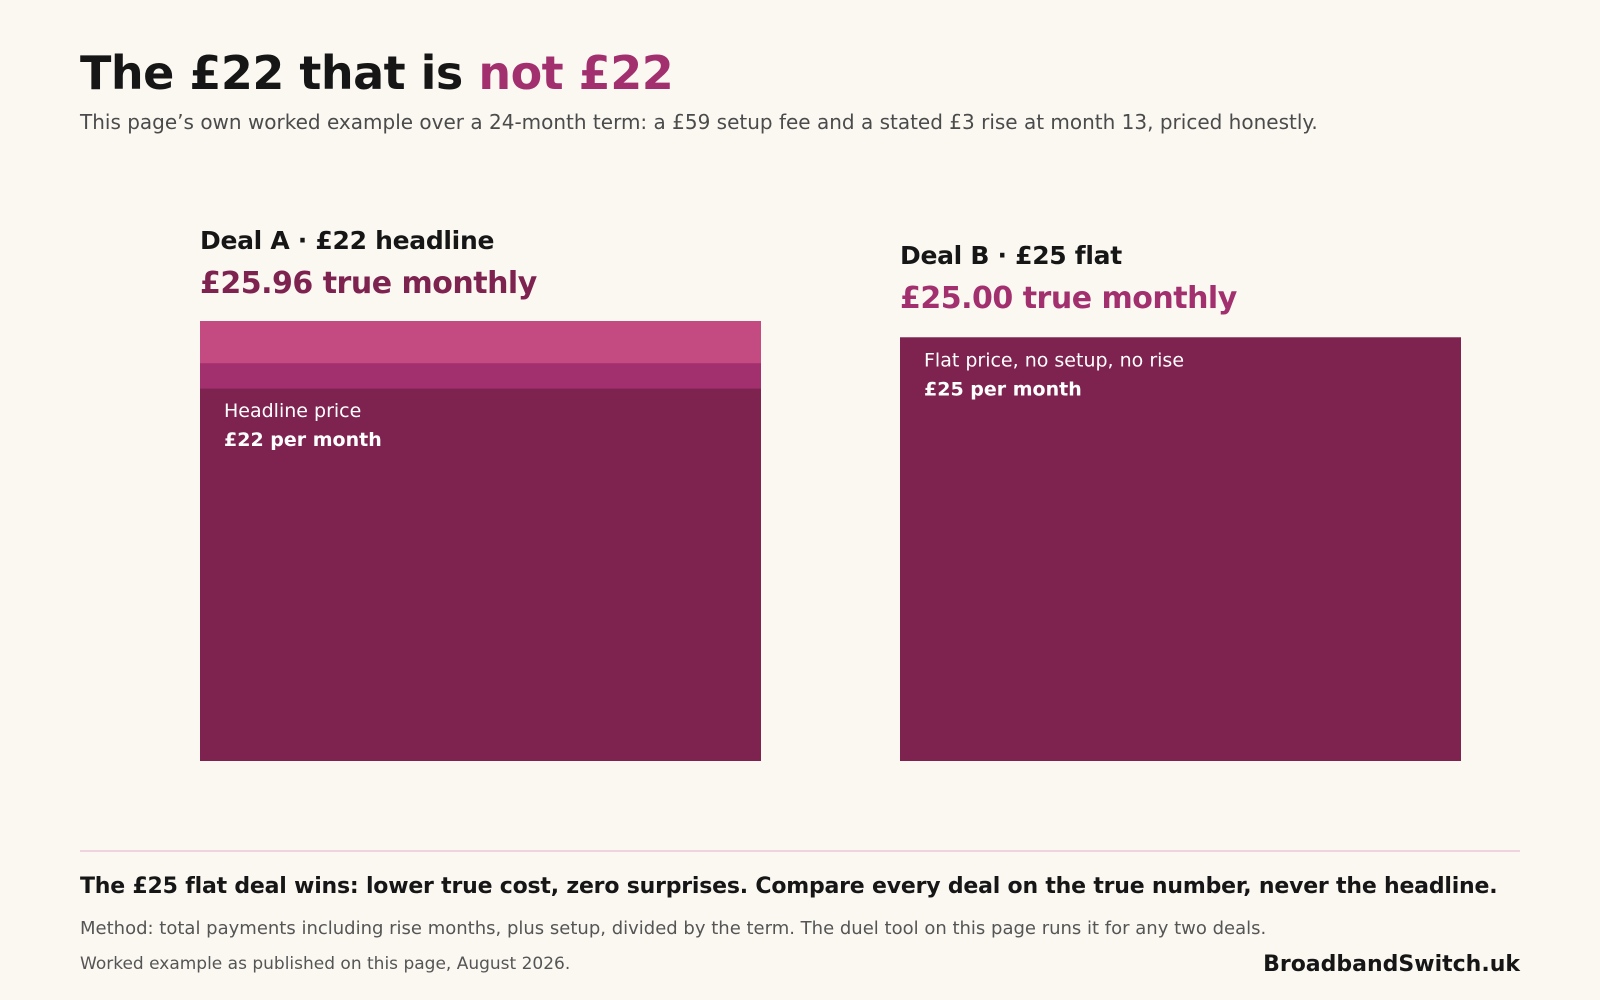  What do you see at coordinates (1003, 389) in the screenshot?
I see `segment-value-label: £25 per month` at bounding box center [1003, 389].